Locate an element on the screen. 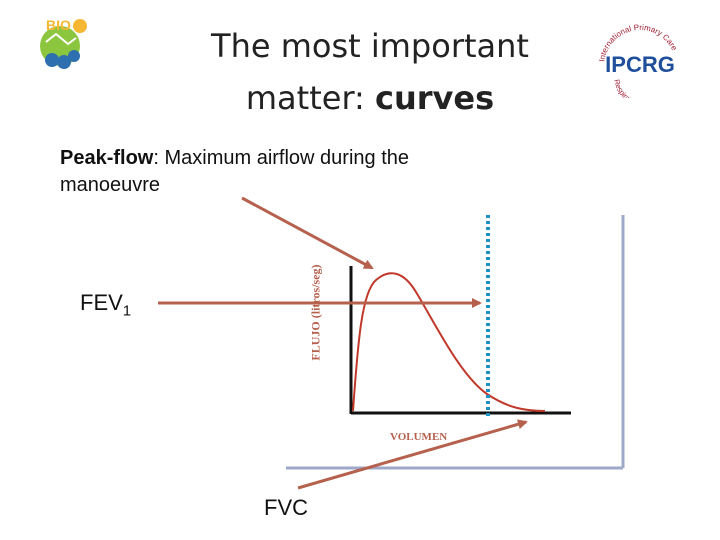  title-line-2: matter: curves is located at coordinates (370, 98).